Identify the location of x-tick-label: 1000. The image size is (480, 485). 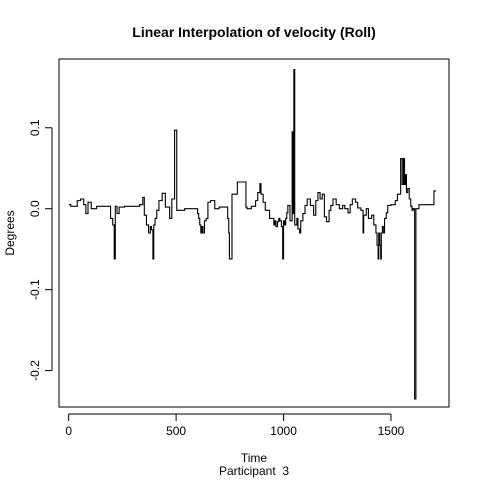
(283, 431).